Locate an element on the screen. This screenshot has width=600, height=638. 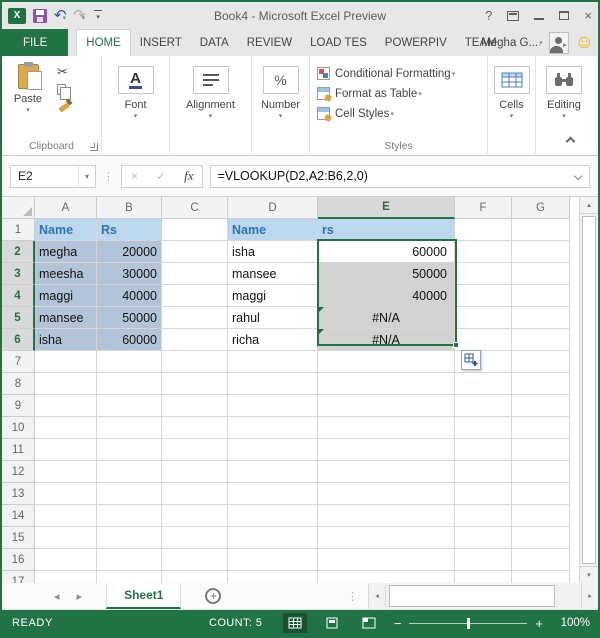
cell-C2 is located at coordinates (195, 252).